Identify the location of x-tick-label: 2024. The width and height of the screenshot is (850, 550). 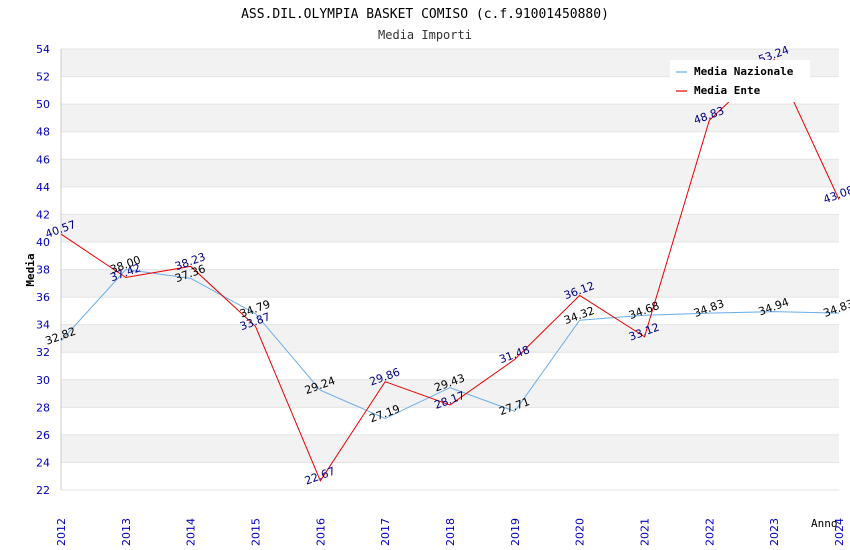
(839, 532).